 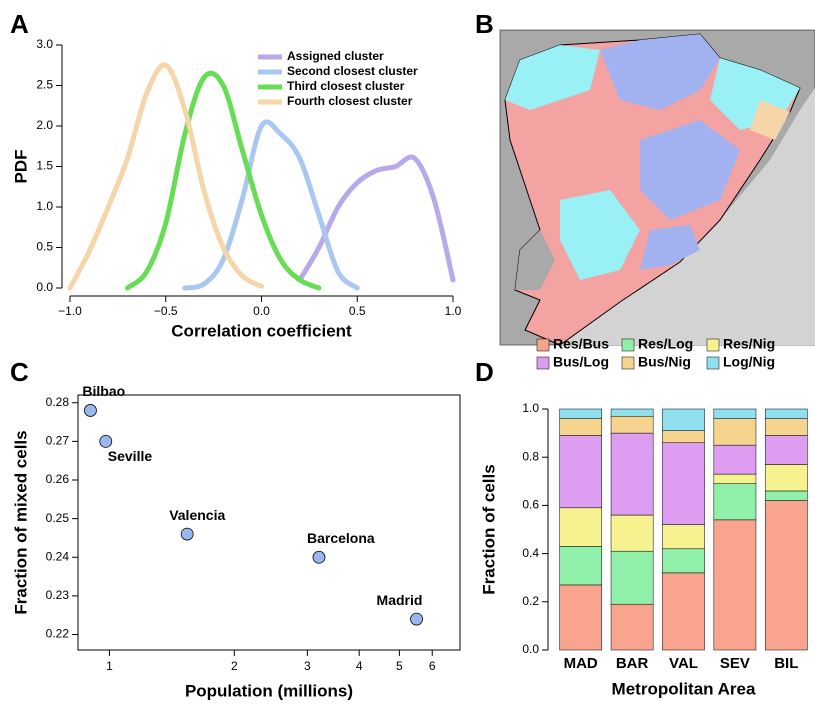 What do you see at coordinates (261, 311) in the screenshot?
I see `x-tick-label: 0.0` at bounding box center [261, 311].